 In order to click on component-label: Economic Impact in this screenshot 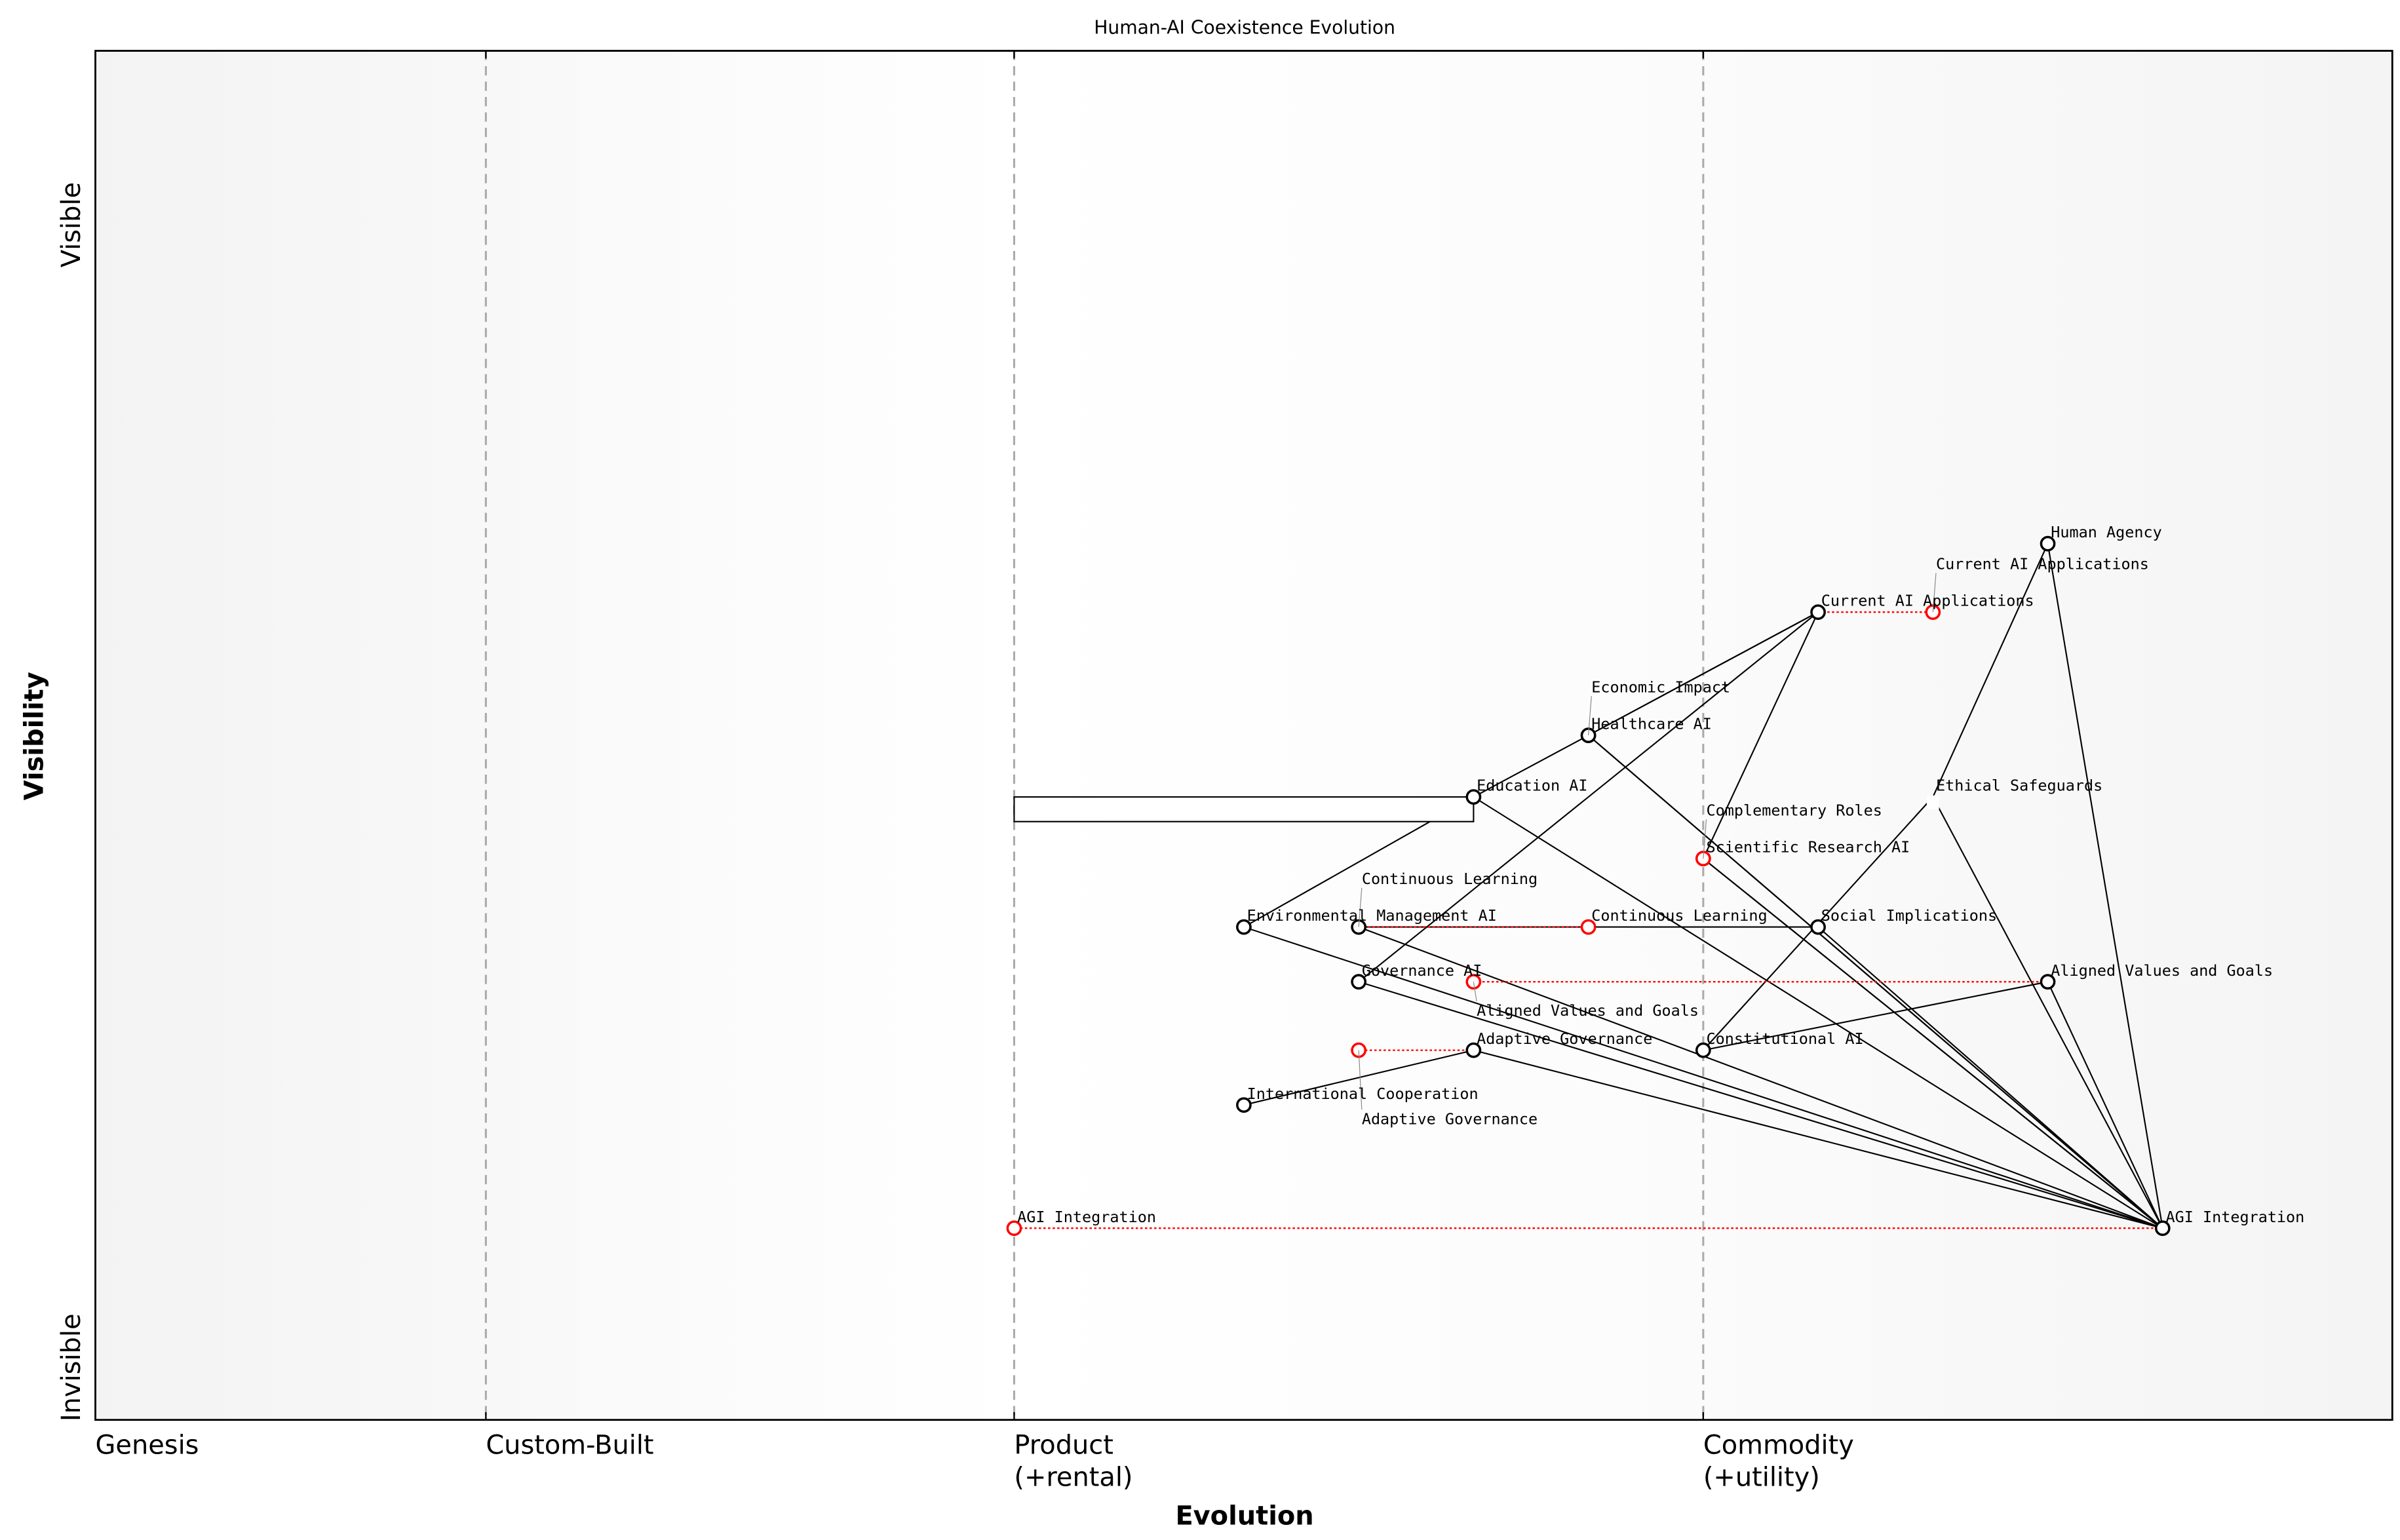, I will do `click(1660, 687)`.